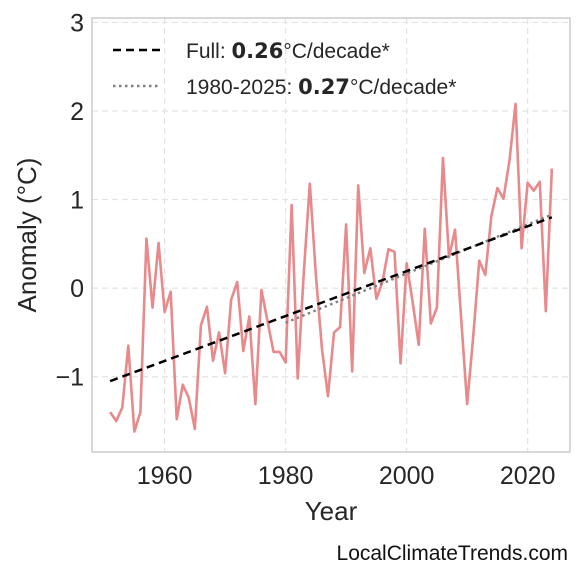 This screenshot has width=585, height=580. What do you see at coordinates (528, 476) in the screenshot?
I see `x-tick-label: 2020` at bounding box center [528, 476].